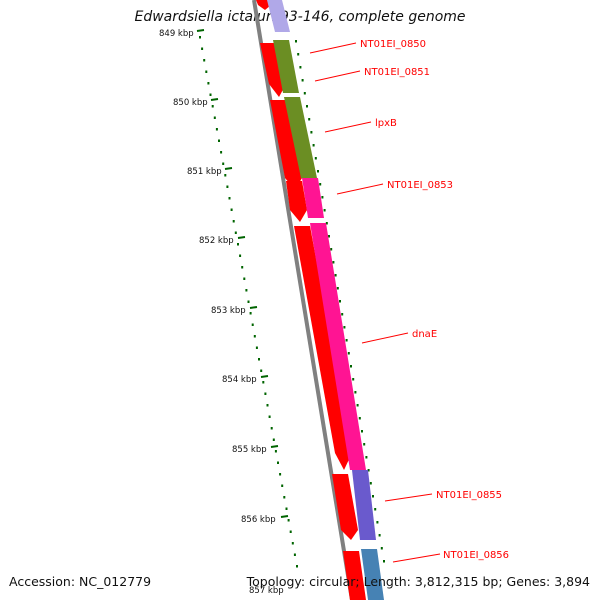  Describe the element at coordinates (204, 172) in the screenshot. I see `scale-label: 851 kbp` at that location.